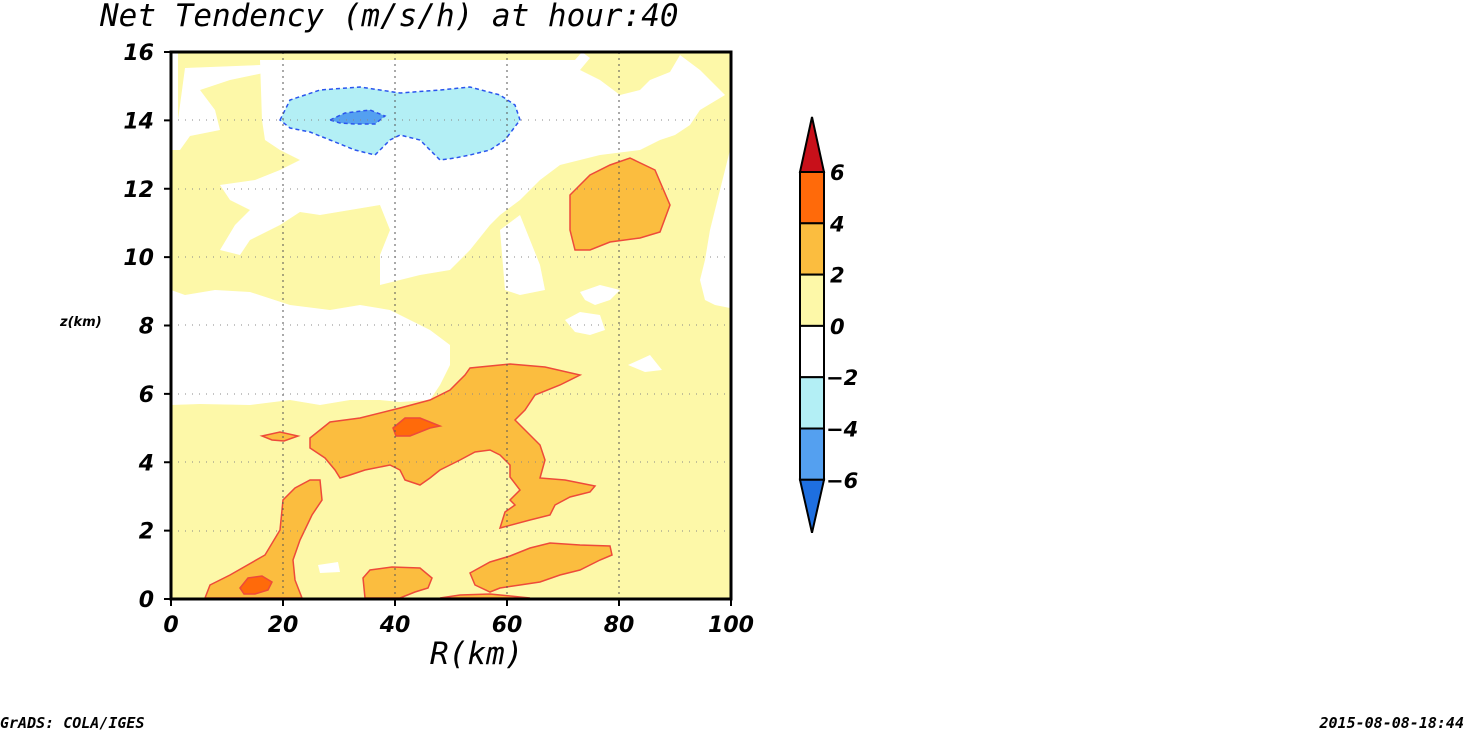  What do you see at coordinates (138, 53) in the screenshot?
I see `y-tick-label: 16` at bounding box center [138, 53].